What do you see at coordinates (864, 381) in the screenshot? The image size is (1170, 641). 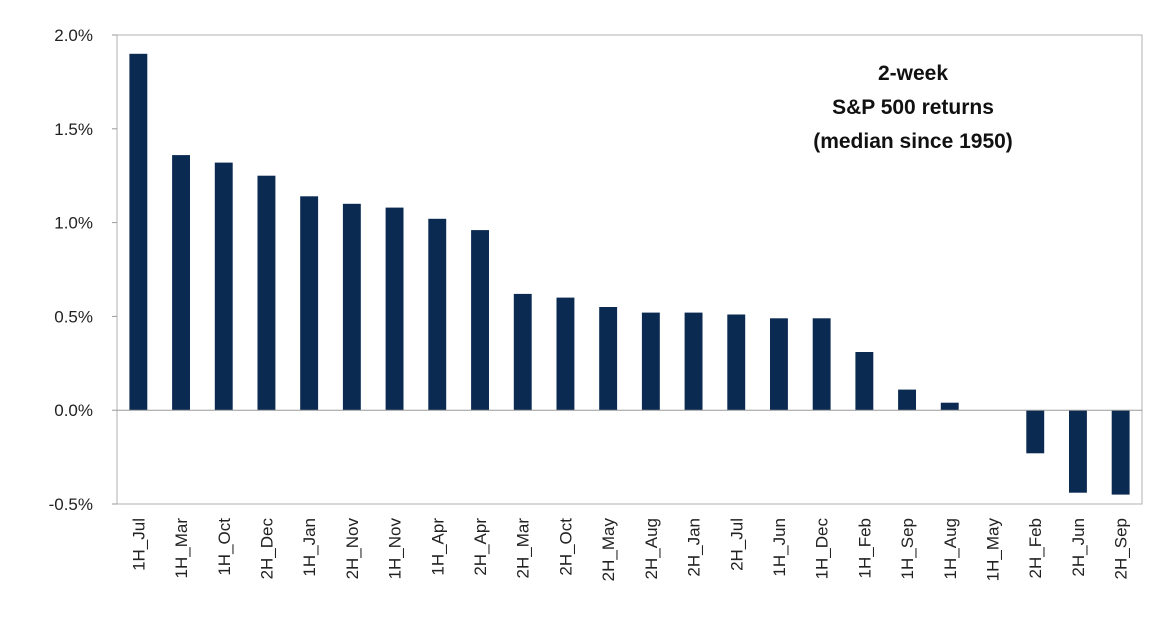 I see `bar-1h-feb` at bounding box center [864, 381].